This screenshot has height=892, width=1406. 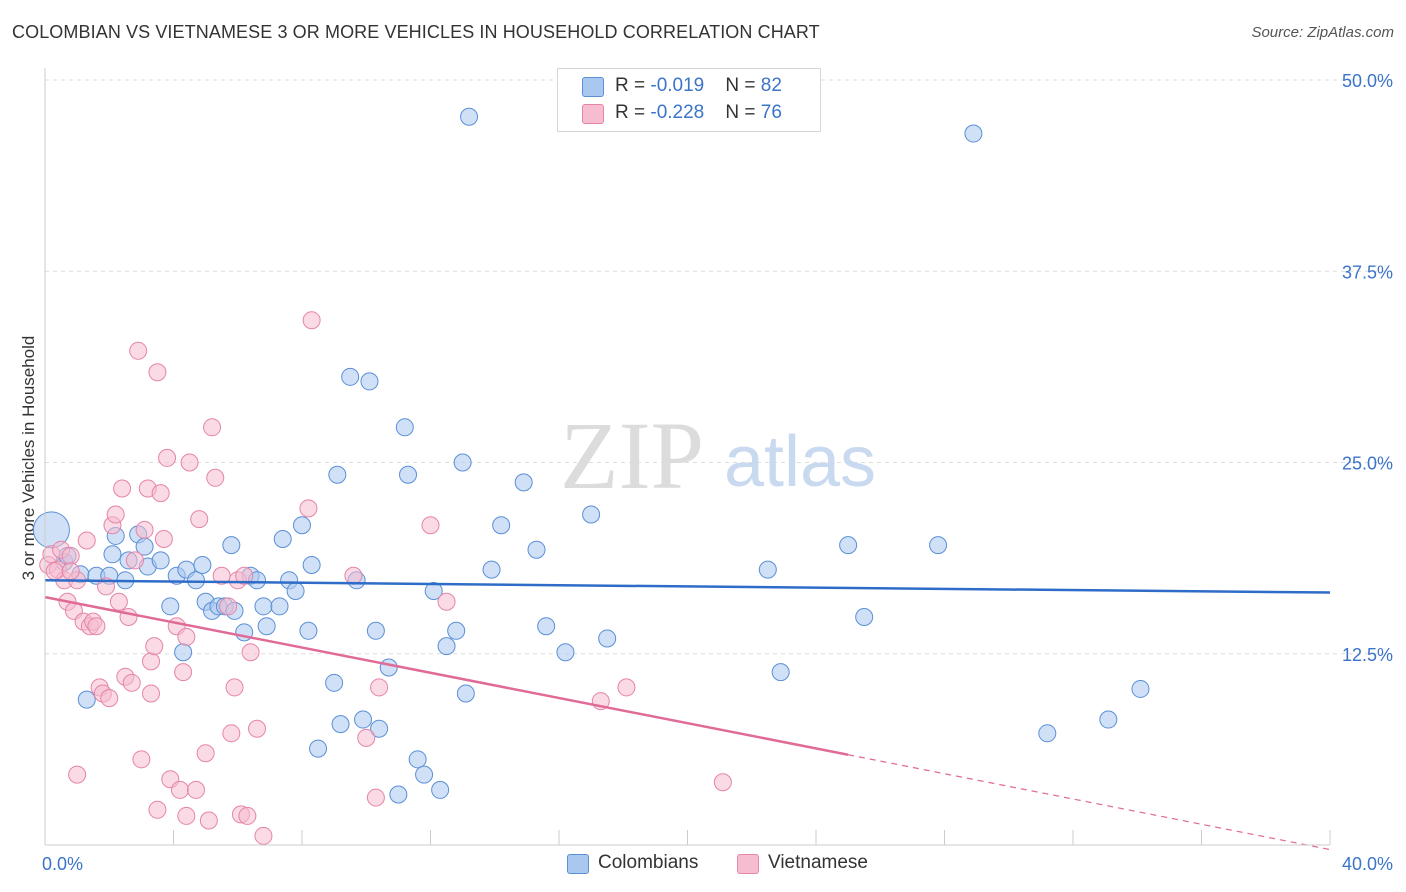 I want to click on source-label: Source: ZipAtlas.com, so click(x=1322, y=32).